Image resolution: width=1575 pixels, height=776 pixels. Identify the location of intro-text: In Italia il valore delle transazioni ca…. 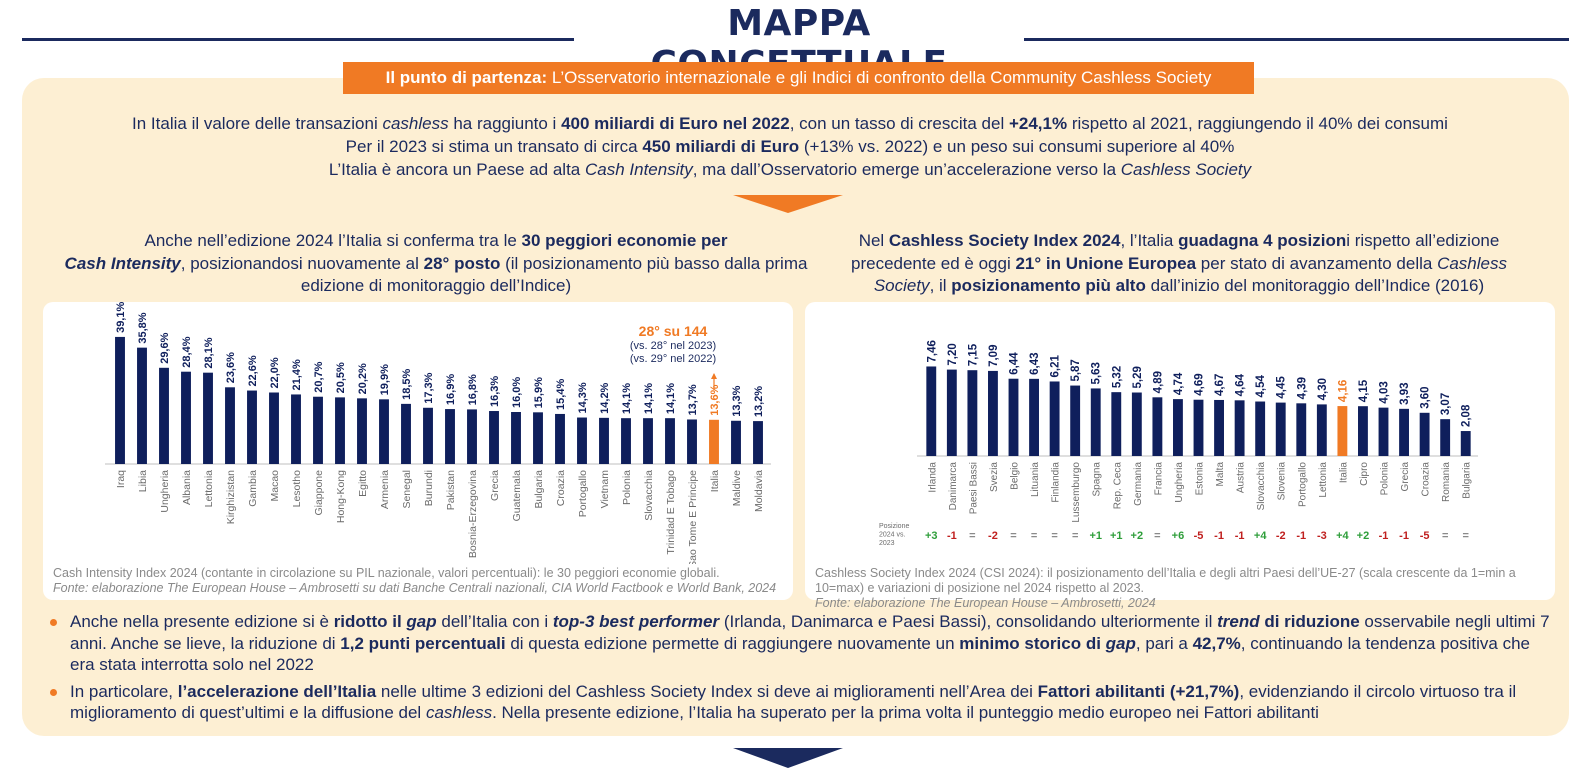
(790, 146).